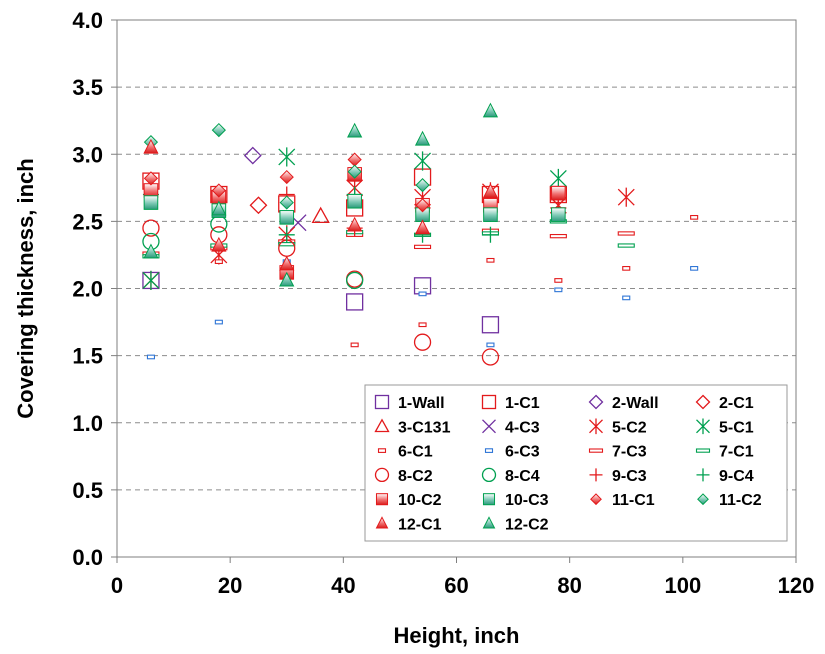 The width and height of the screenshot is (825, 654). What do you see at coordinates (522, 427) in the screenshot?
I see `legend-label: 4-C3` at bounding box center [522, 427].